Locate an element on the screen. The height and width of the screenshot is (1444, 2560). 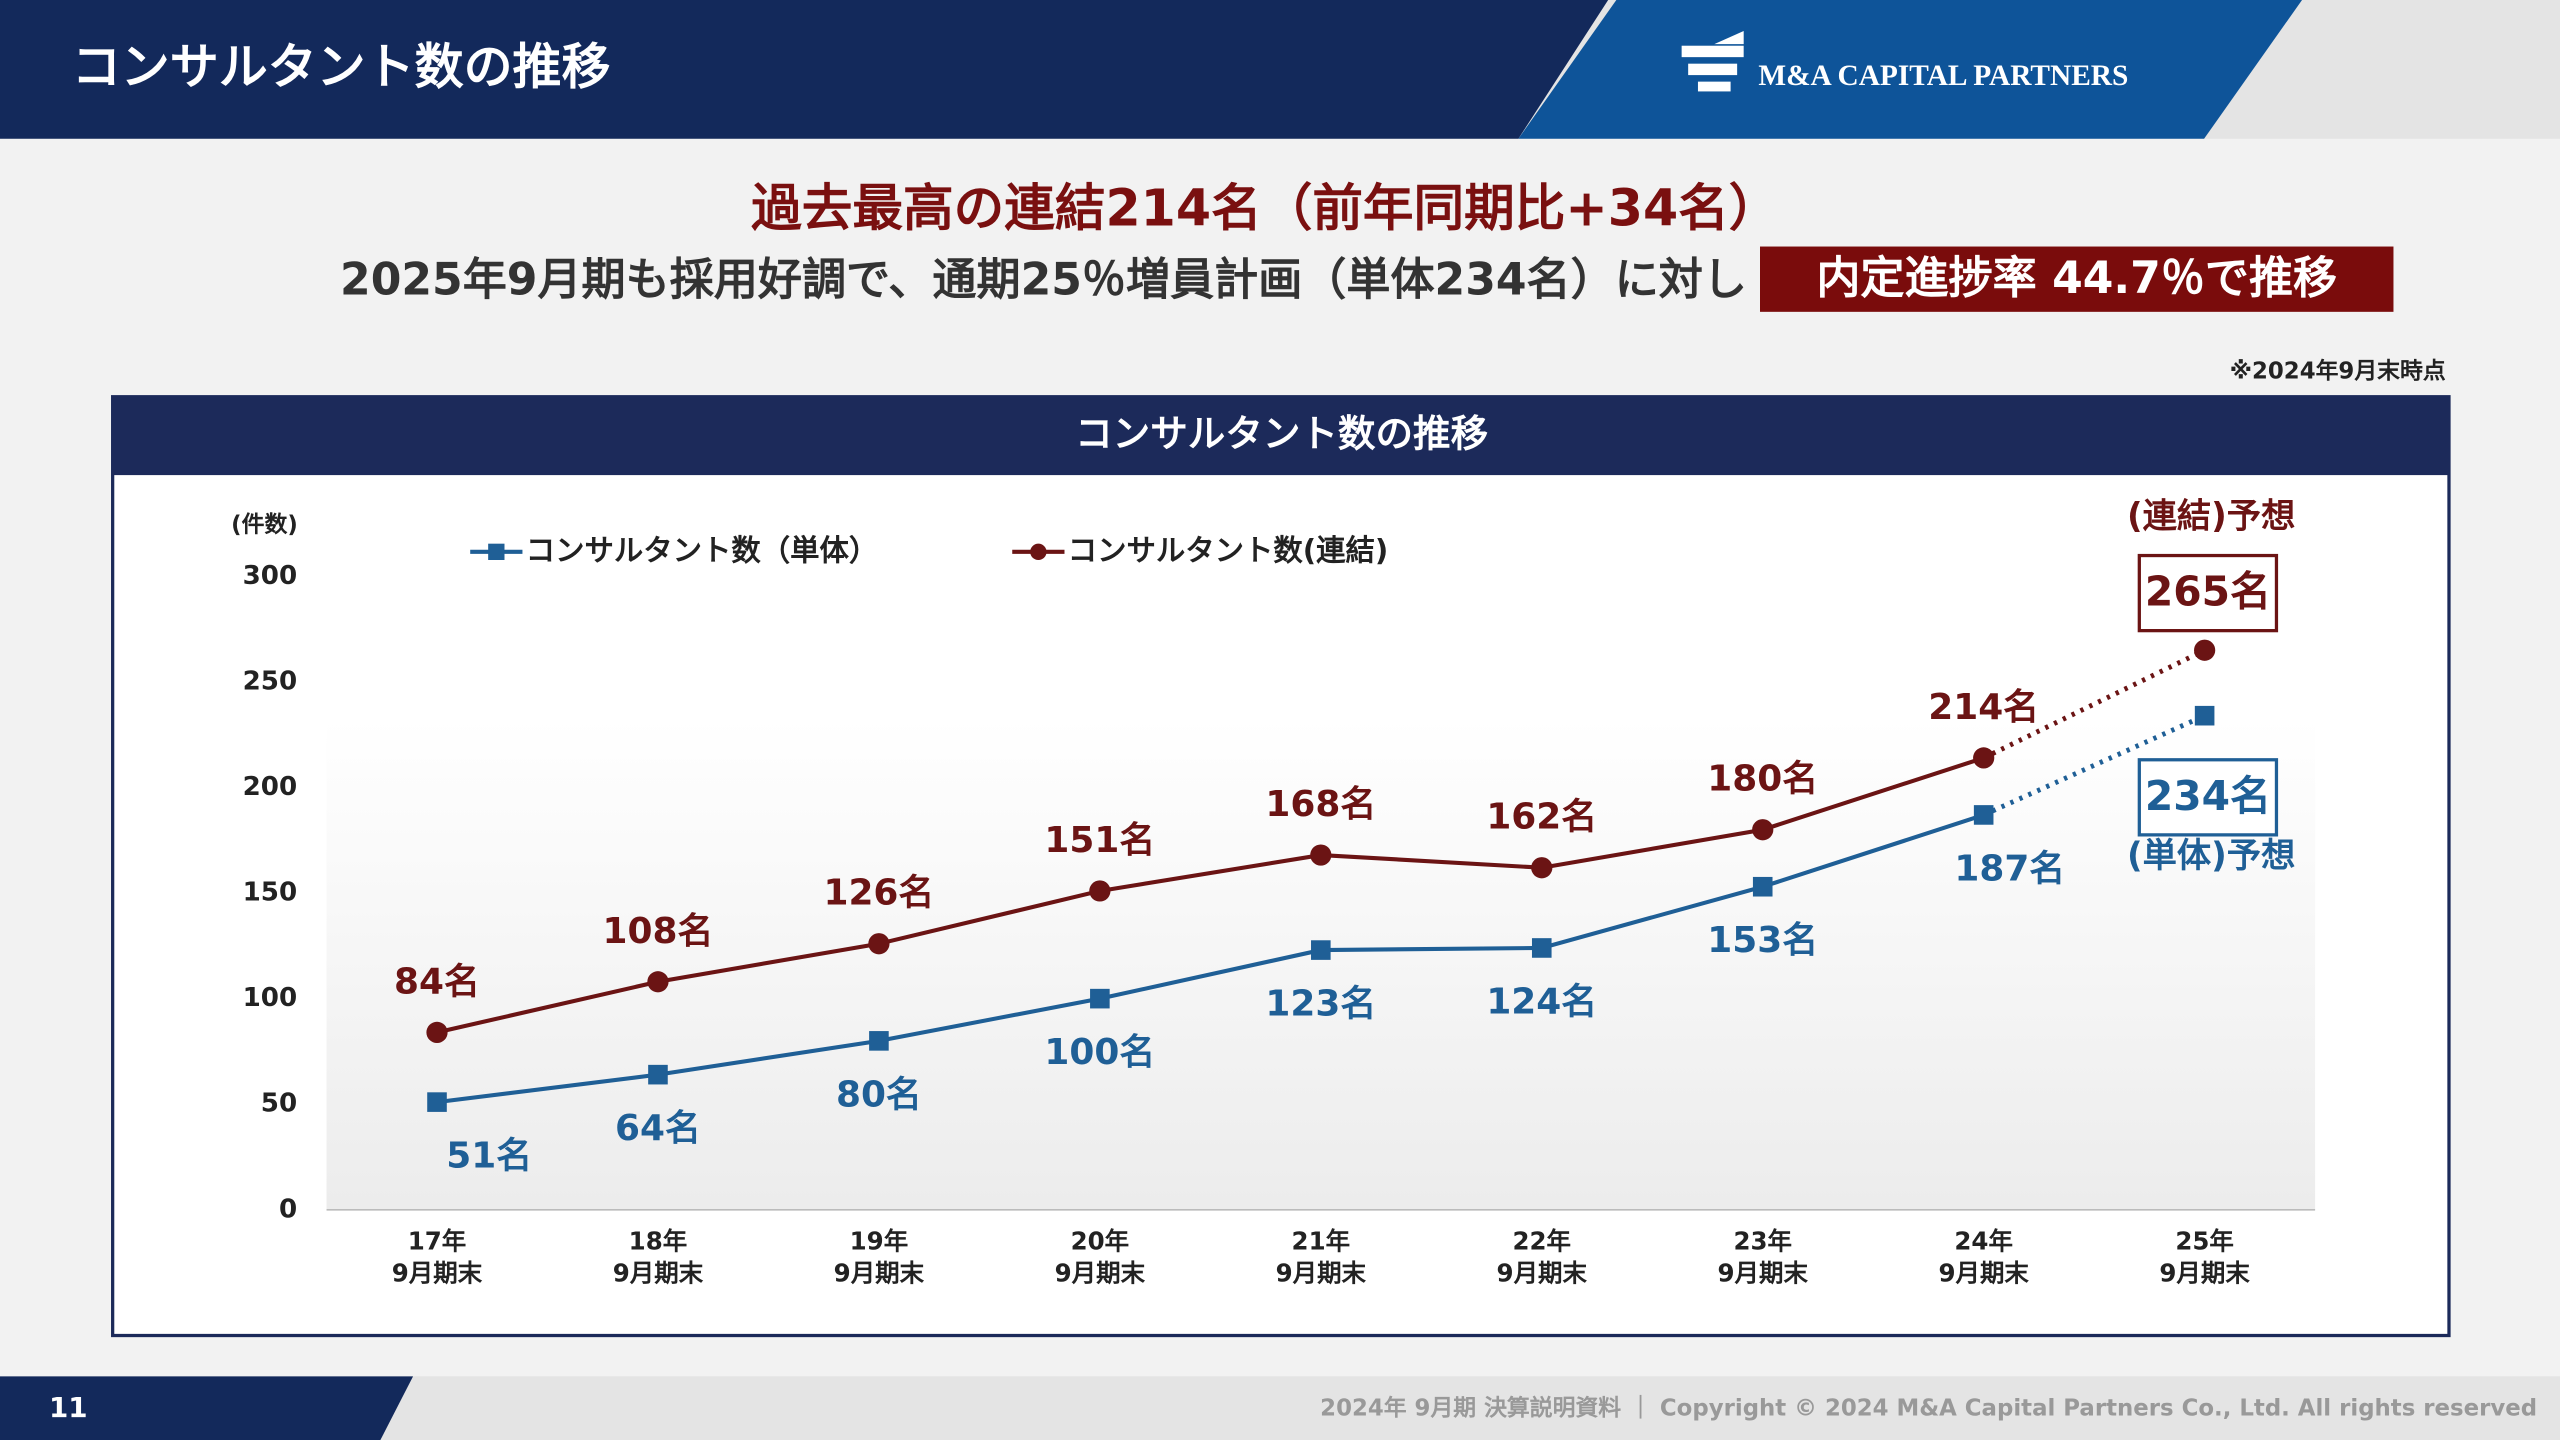
forecast-label: (単体)予想 is located at coordinates (2211, 856).